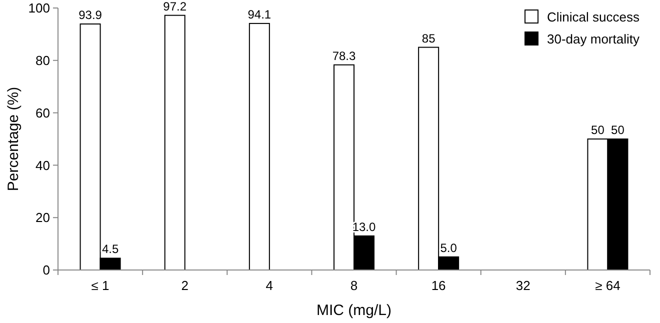  Describe the element at coordinates (449, 247) in the screenshot. I see `data-label: 5.0` at that location.